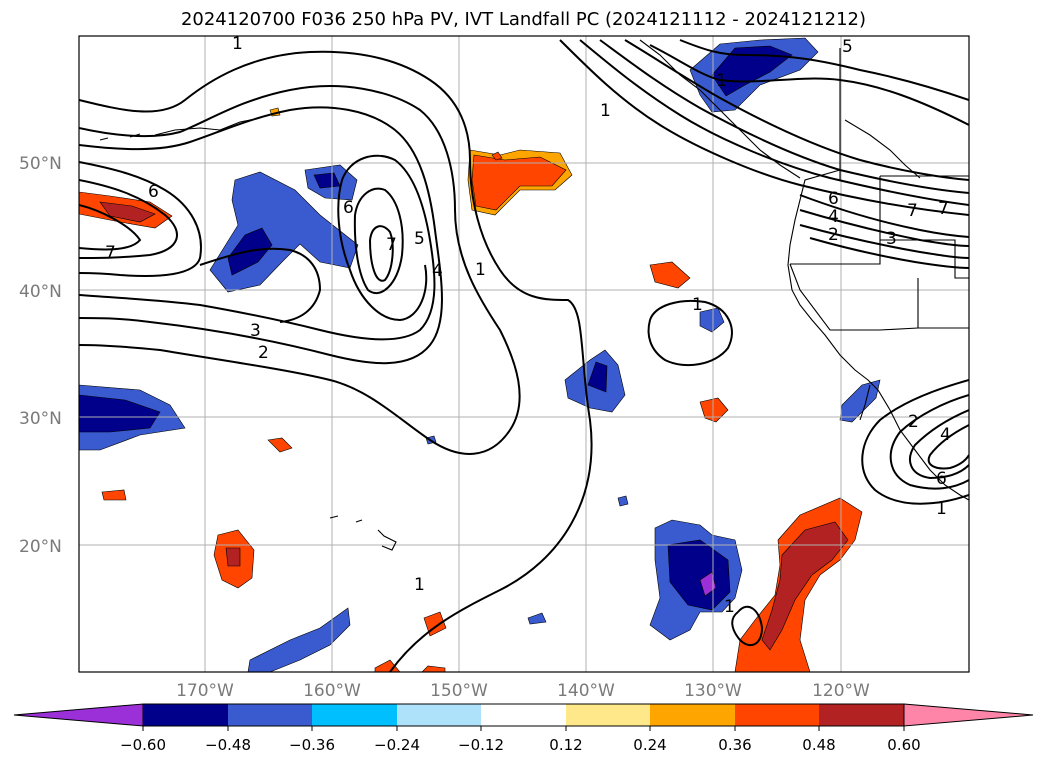  Describe the element at coordinates (968, 715) in the screenshot. I see `colorbar-extend-max` at that location.